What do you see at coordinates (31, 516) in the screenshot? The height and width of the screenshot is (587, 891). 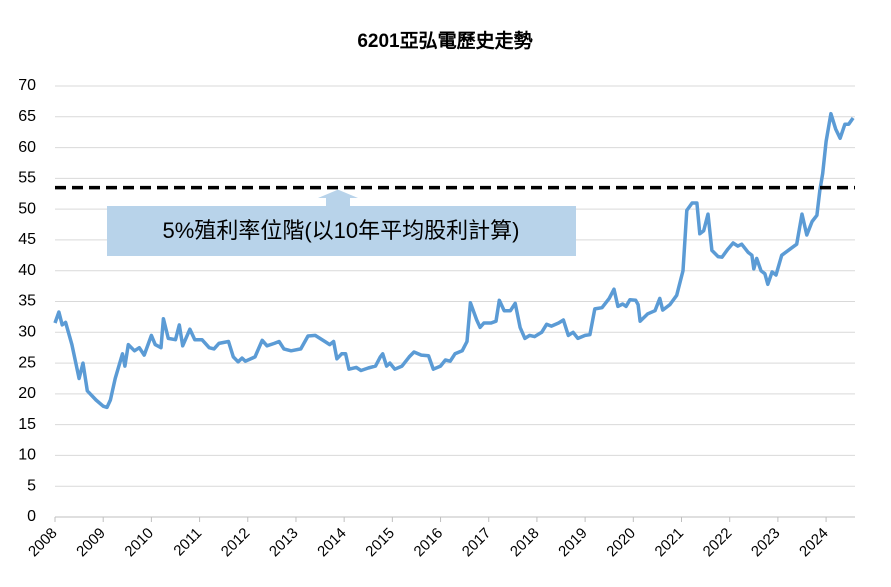 I see `y-tick-label: 0` at bounding box center [31, 516].